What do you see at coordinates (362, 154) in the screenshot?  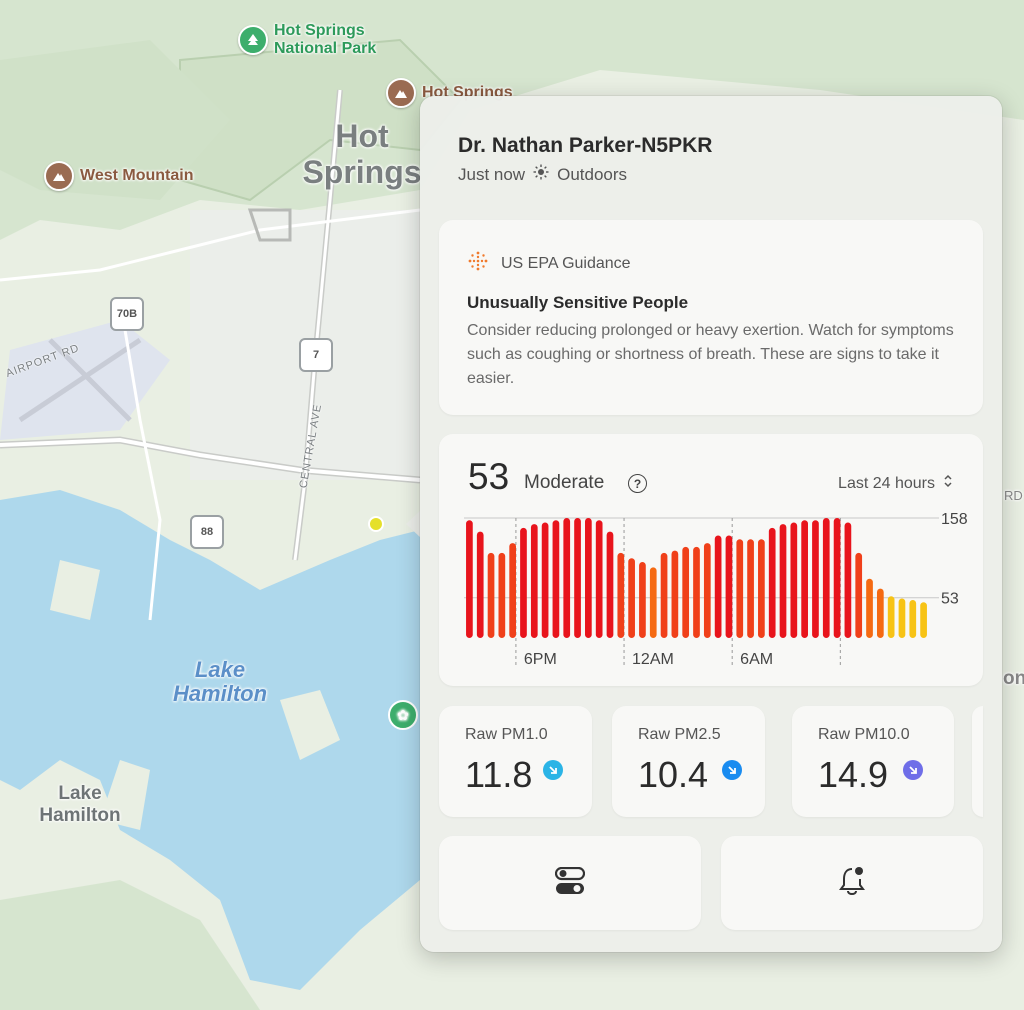 I see `city-label: Hot Springs` at bounding box center [362, 154].